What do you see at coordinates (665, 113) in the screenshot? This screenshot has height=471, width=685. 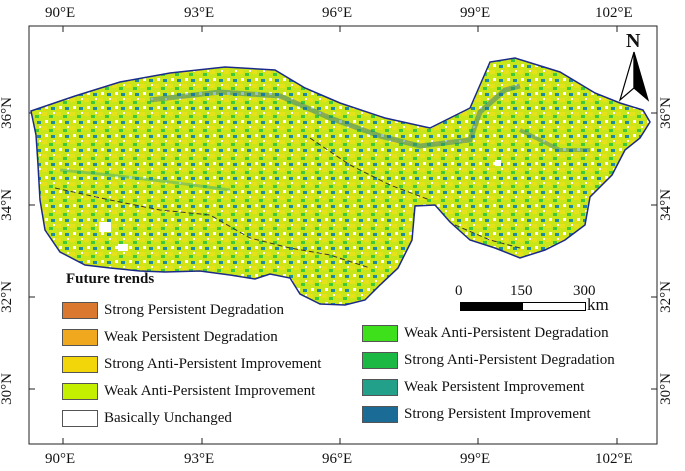 I see `lat-label-right-1: 36°N` at bounding box center [665, 113].